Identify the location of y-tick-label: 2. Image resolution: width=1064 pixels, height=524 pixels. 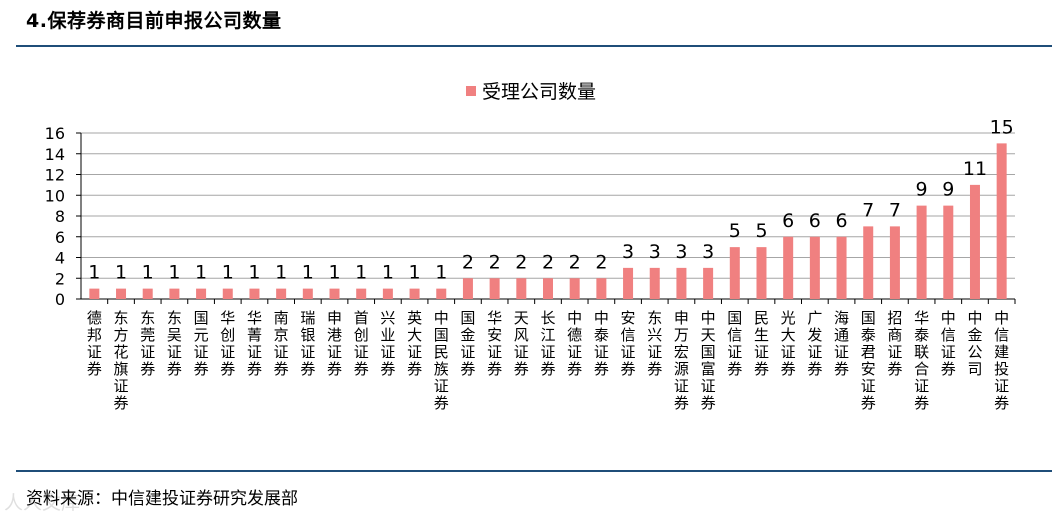
(60, 278).